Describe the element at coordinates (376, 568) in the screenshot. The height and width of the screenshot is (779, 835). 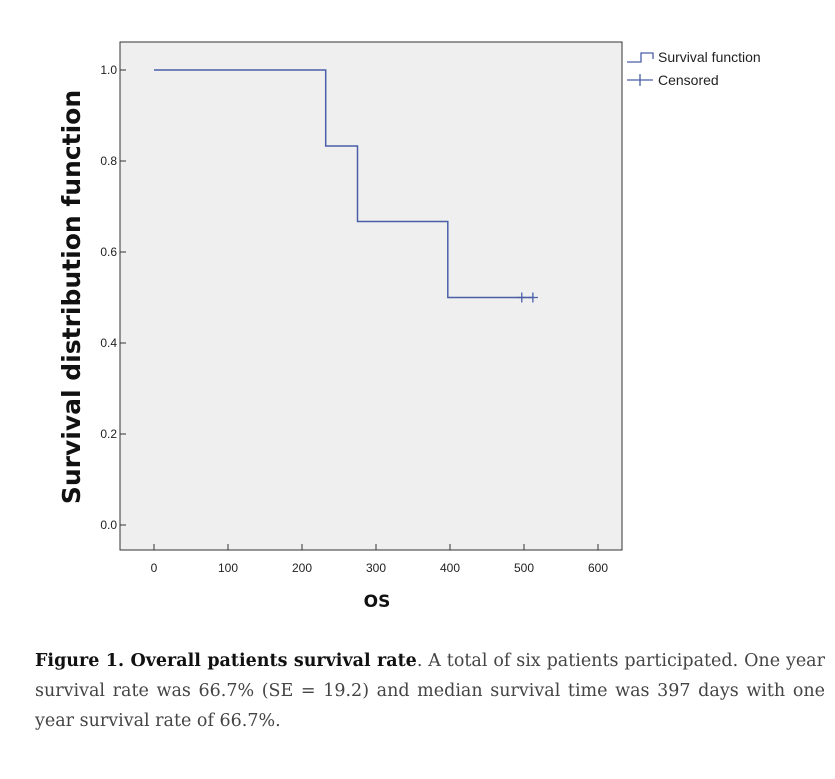
I see `x-tick-label: 300` at that location.